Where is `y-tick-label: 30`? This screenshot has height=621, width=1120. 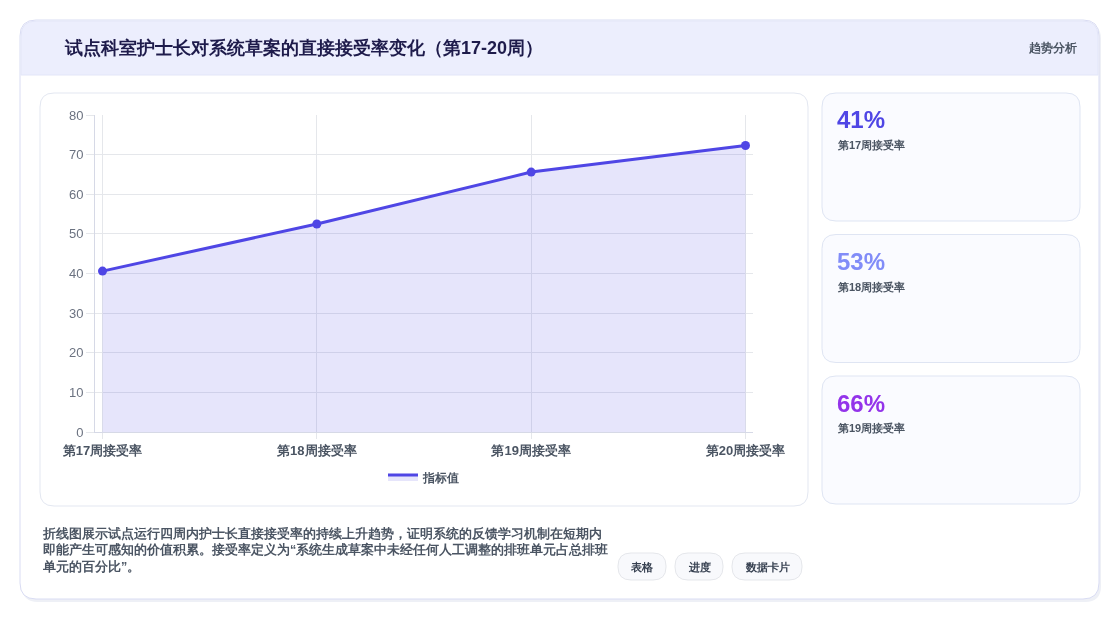 y-tick-label: 30 is located at coordinates (76, 313).